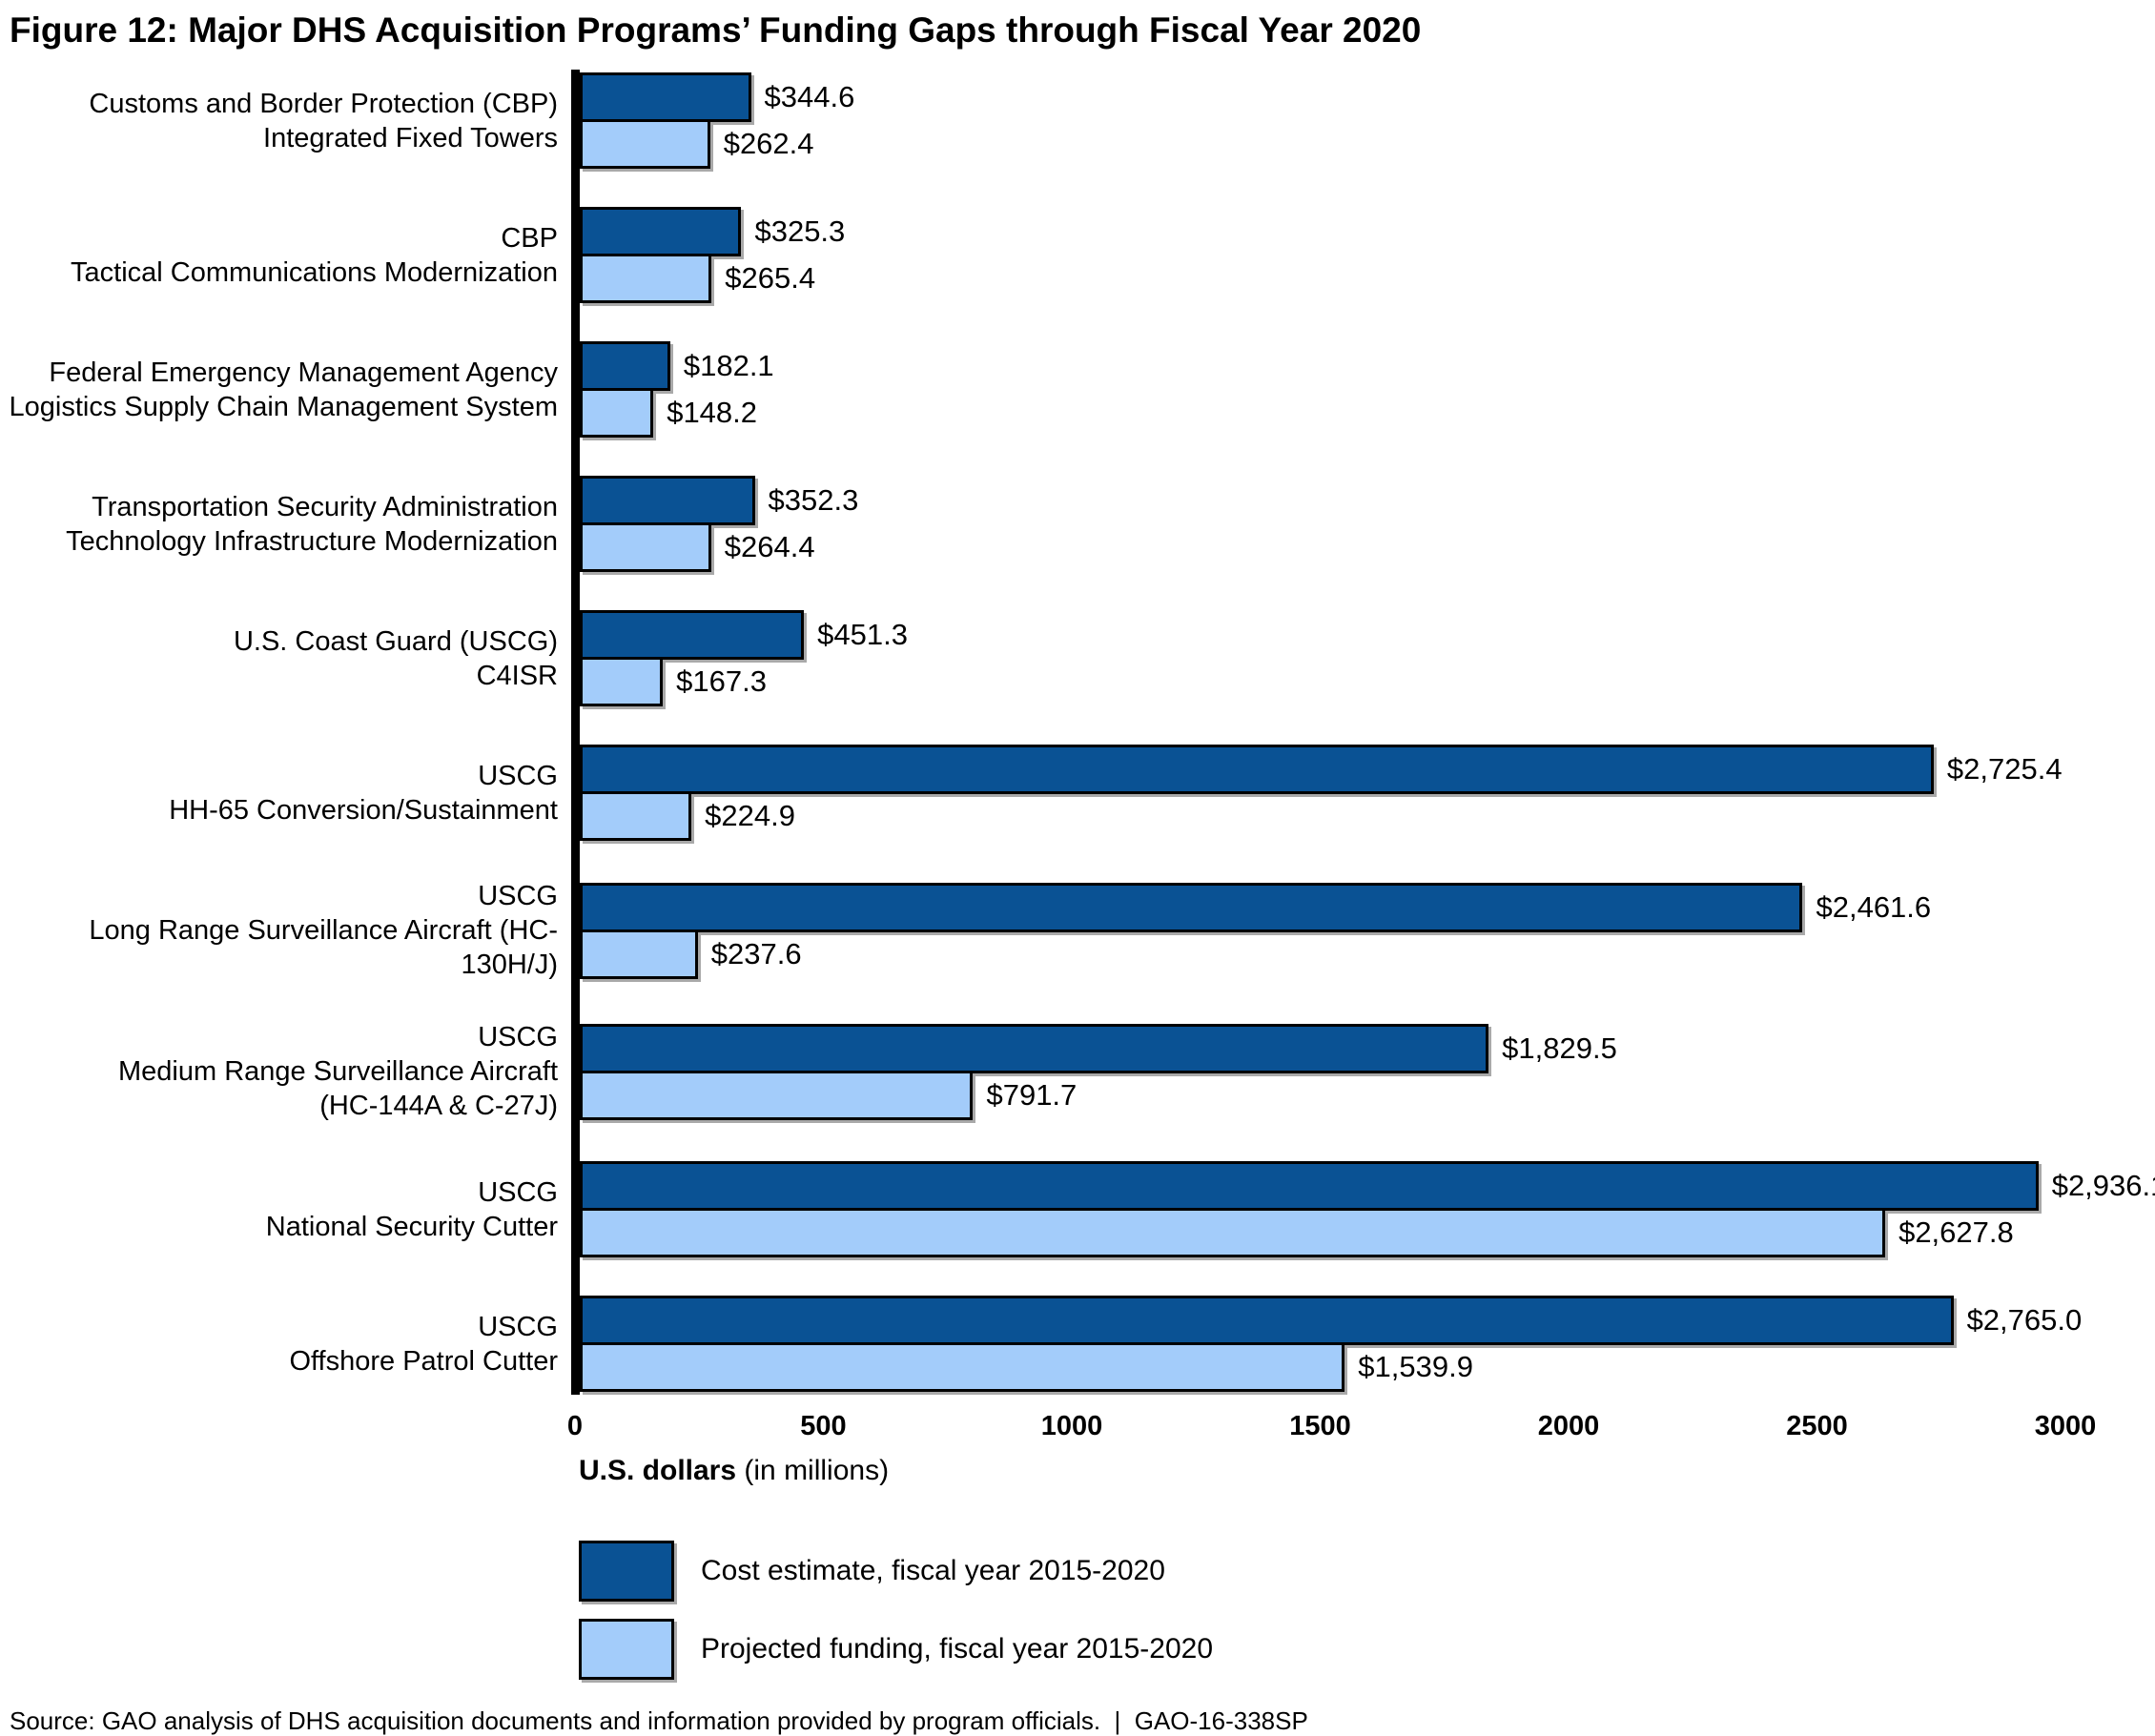 The width and height of the screenshot is (2155, 1736). I want to click on x-axis-tick: 0, so click(575, 1426).